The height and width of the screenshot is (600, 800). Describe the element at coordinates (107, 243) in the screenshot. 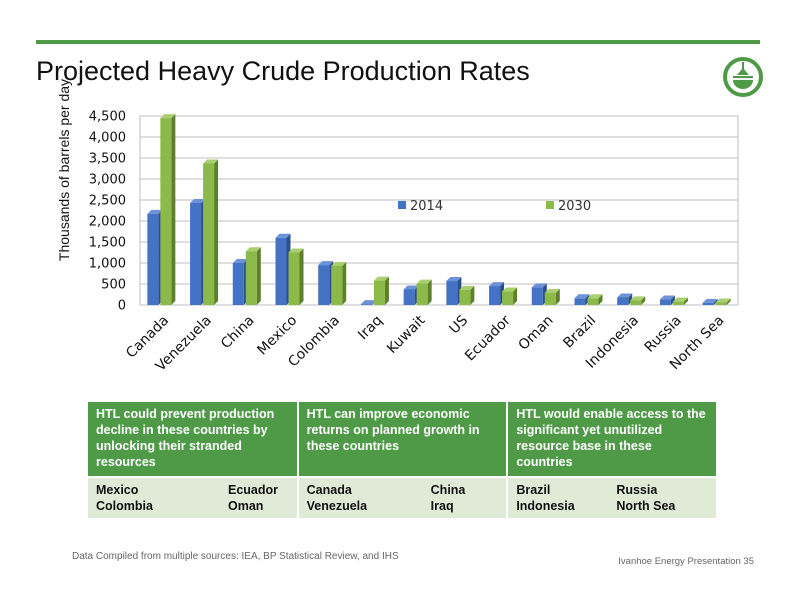

I see `y-tick-label: 1,500` at that location.